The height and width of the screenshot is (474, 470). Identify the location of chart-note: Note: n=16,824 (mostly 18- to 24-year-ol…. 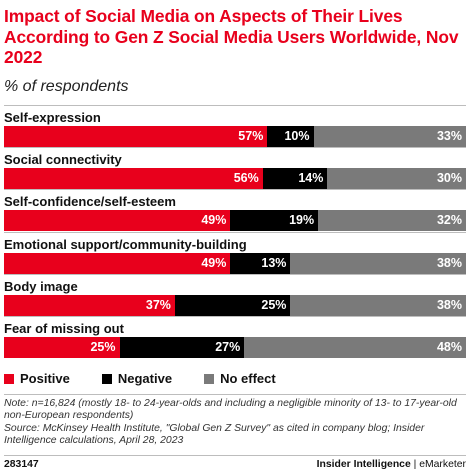
(235, 423).